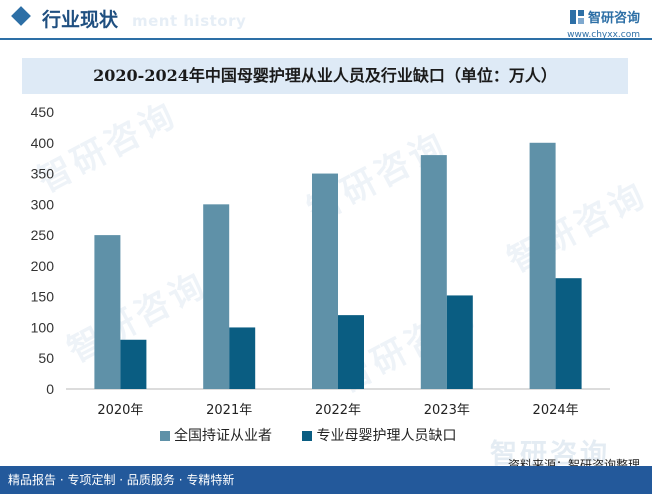 The image size is (652, 494). What do you see at coordinates (603, 35) in the screenshot?
I see `brand-url: www.chyxx.com` at bounding box center [603, 35].